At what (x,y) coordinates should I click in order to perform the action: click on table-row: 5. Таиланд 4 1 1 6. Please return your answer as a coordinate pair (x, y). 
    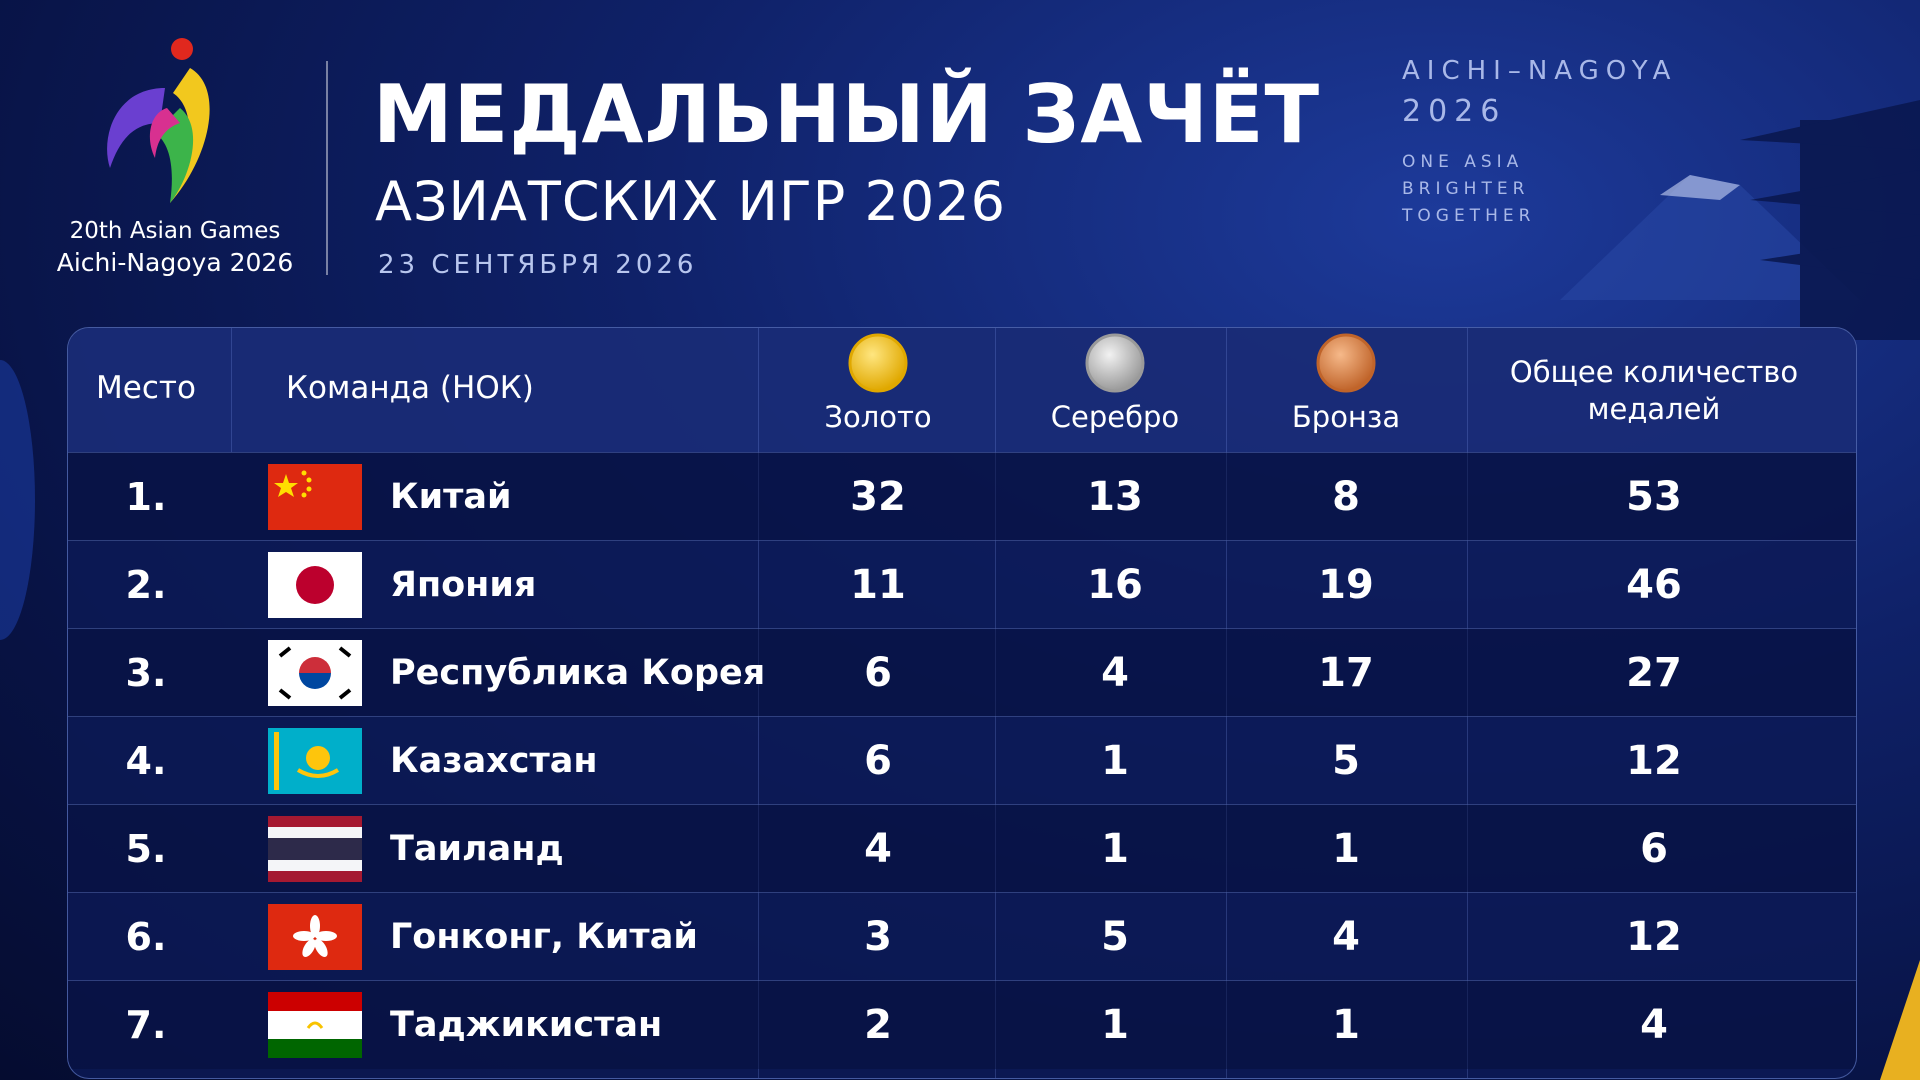
    Looking at the image, I should click on (962, 848).